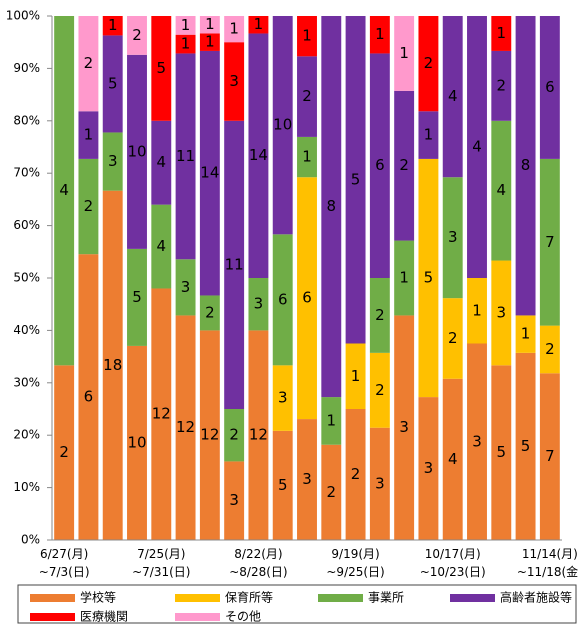  I want to click on y-tick-label: 40%, so click(26, 330).